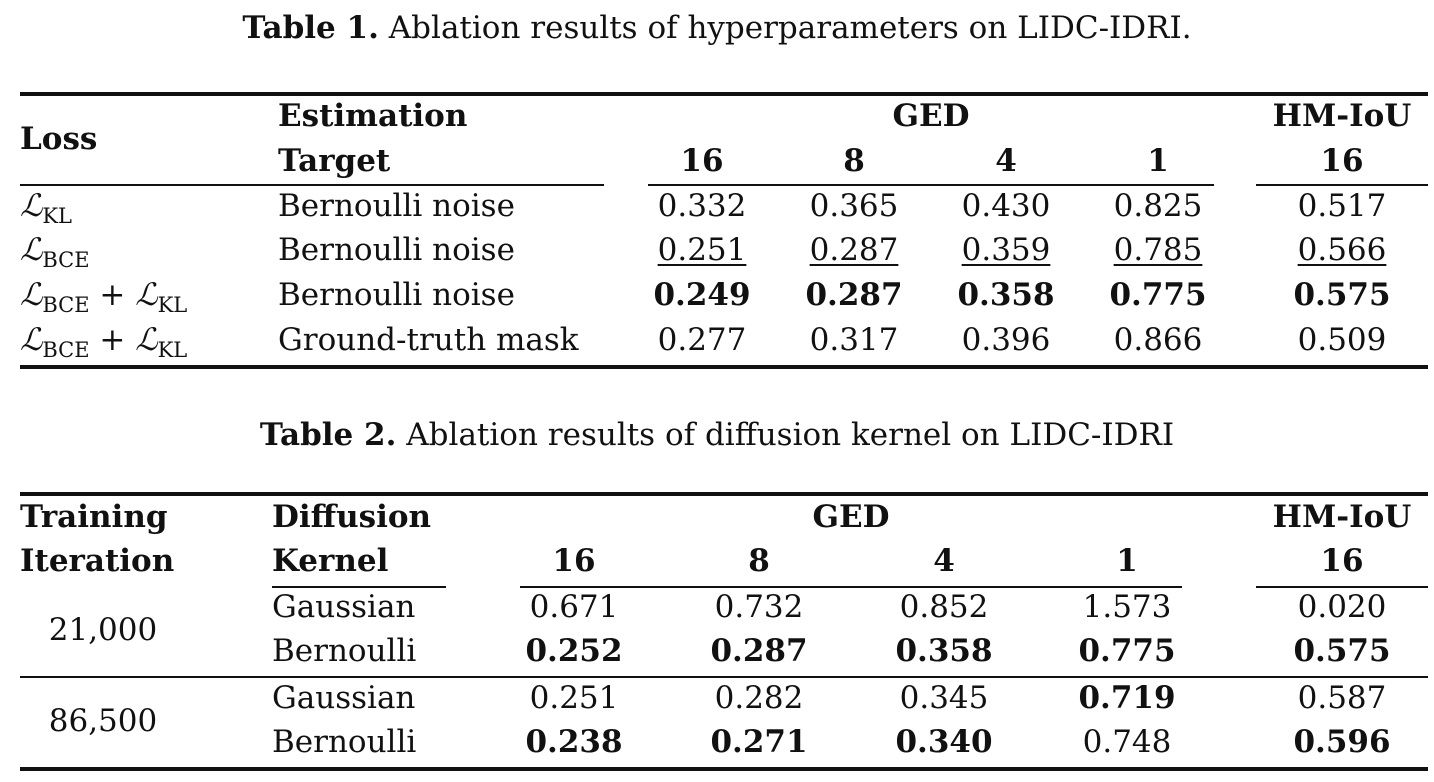 The image size is (1434, 782). I want to click on table2-cmidrule-kernel, so click(359, 587).